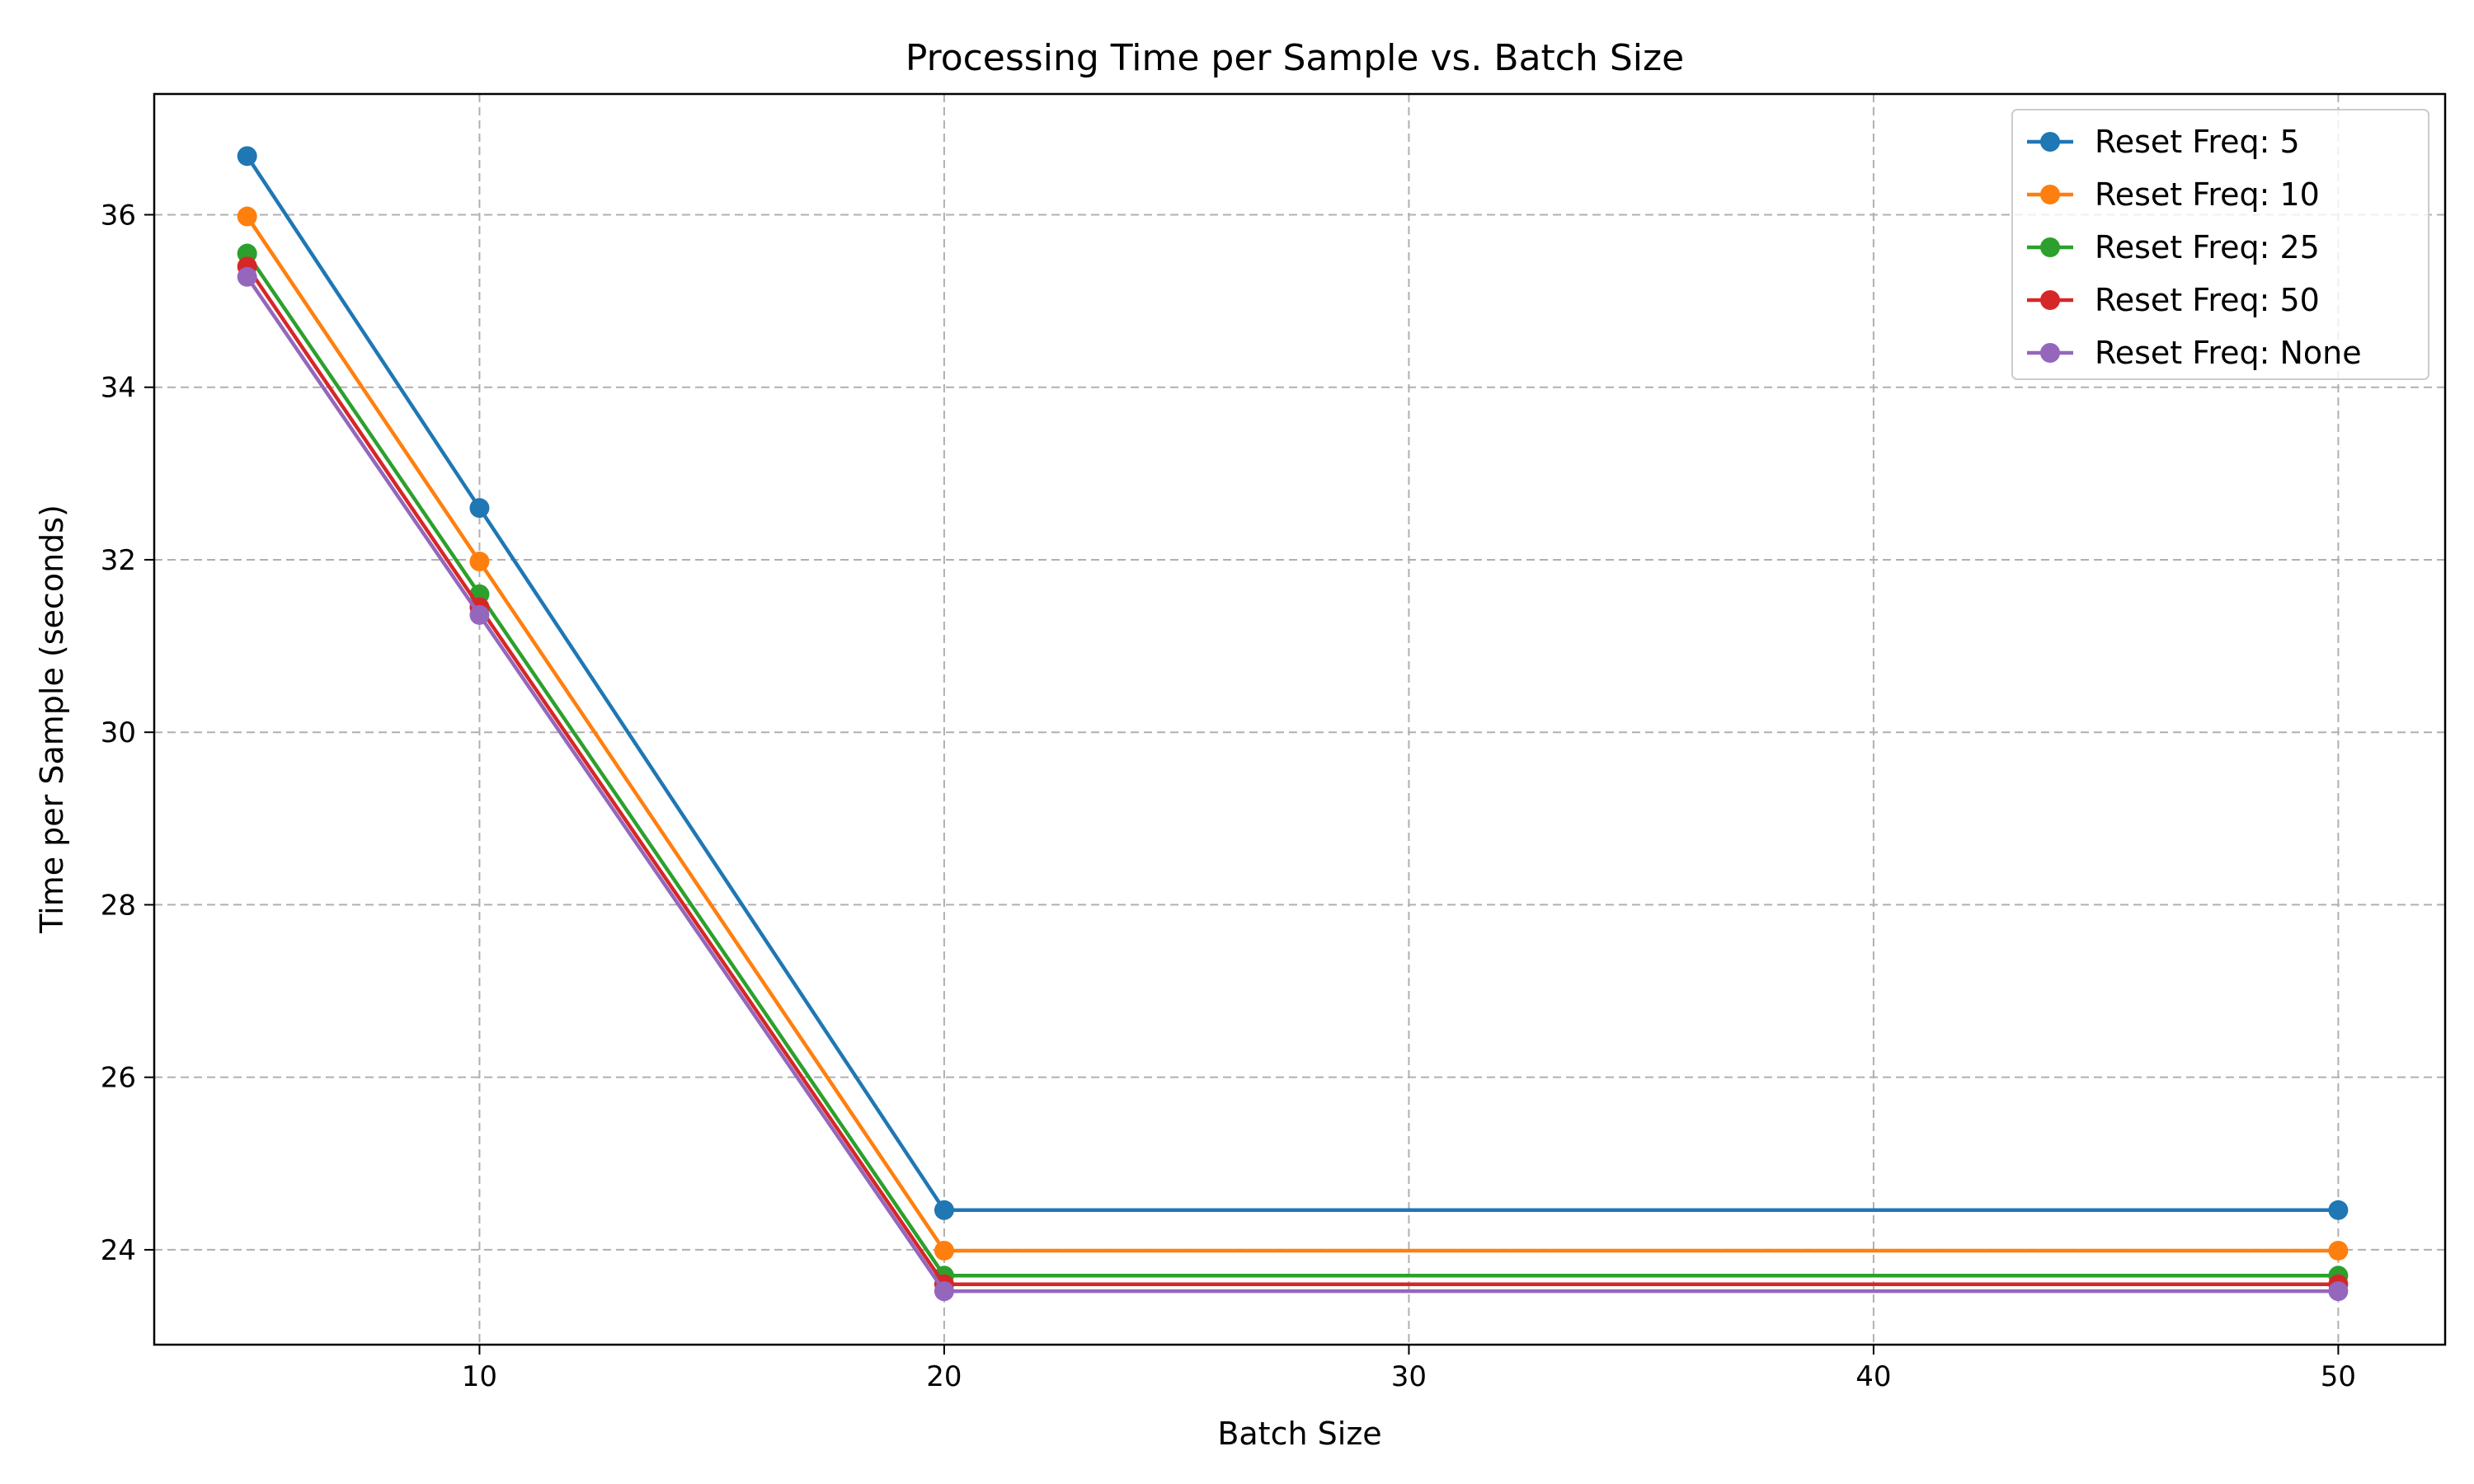 Image resolution: width=2474 pixels, height=1484 pixels. Describe the element at coordinates (118, 560) in the screenshot. I see `y-tick-label: 32` at that location.